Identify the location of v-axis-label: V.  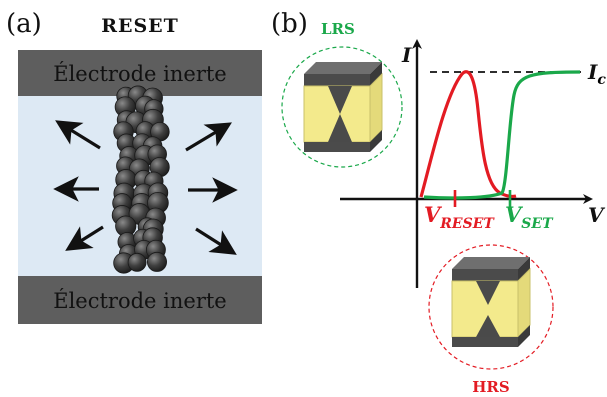
(597, 215).